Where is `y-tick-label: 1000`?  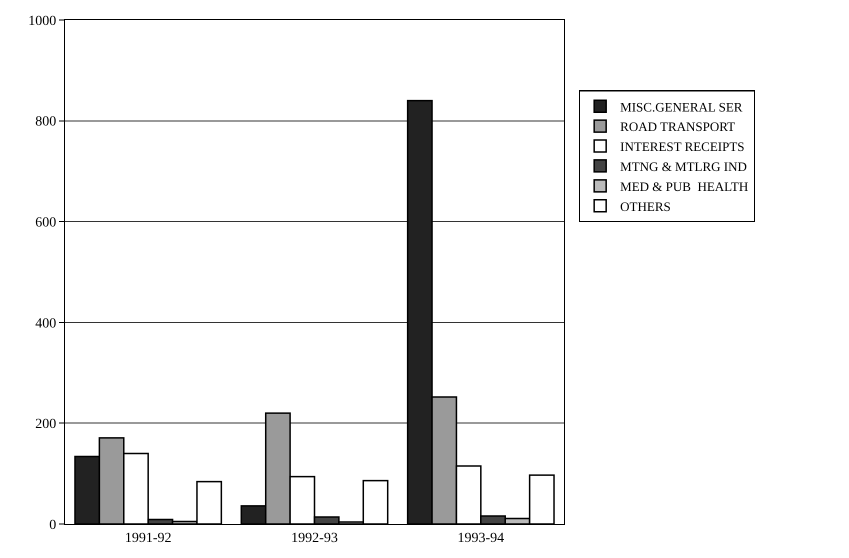 y-tick-label: 1000 is located at coordinates (42, 21).